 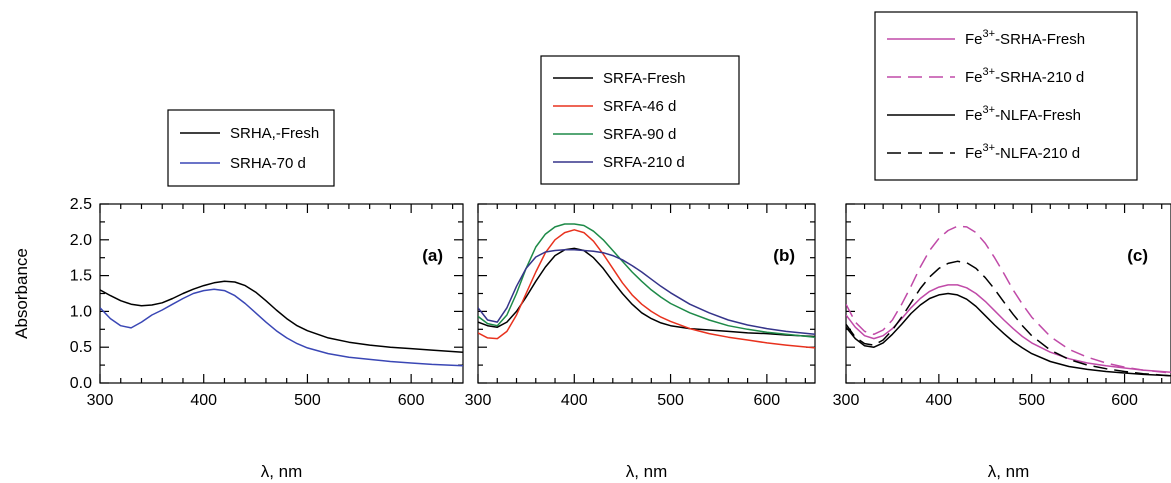 What do you see at coordinates (1024, 76) in the screenshot?
I see `legend-entry: Fe3+-SRHA-210 d` at bounding box center [1024, 76].